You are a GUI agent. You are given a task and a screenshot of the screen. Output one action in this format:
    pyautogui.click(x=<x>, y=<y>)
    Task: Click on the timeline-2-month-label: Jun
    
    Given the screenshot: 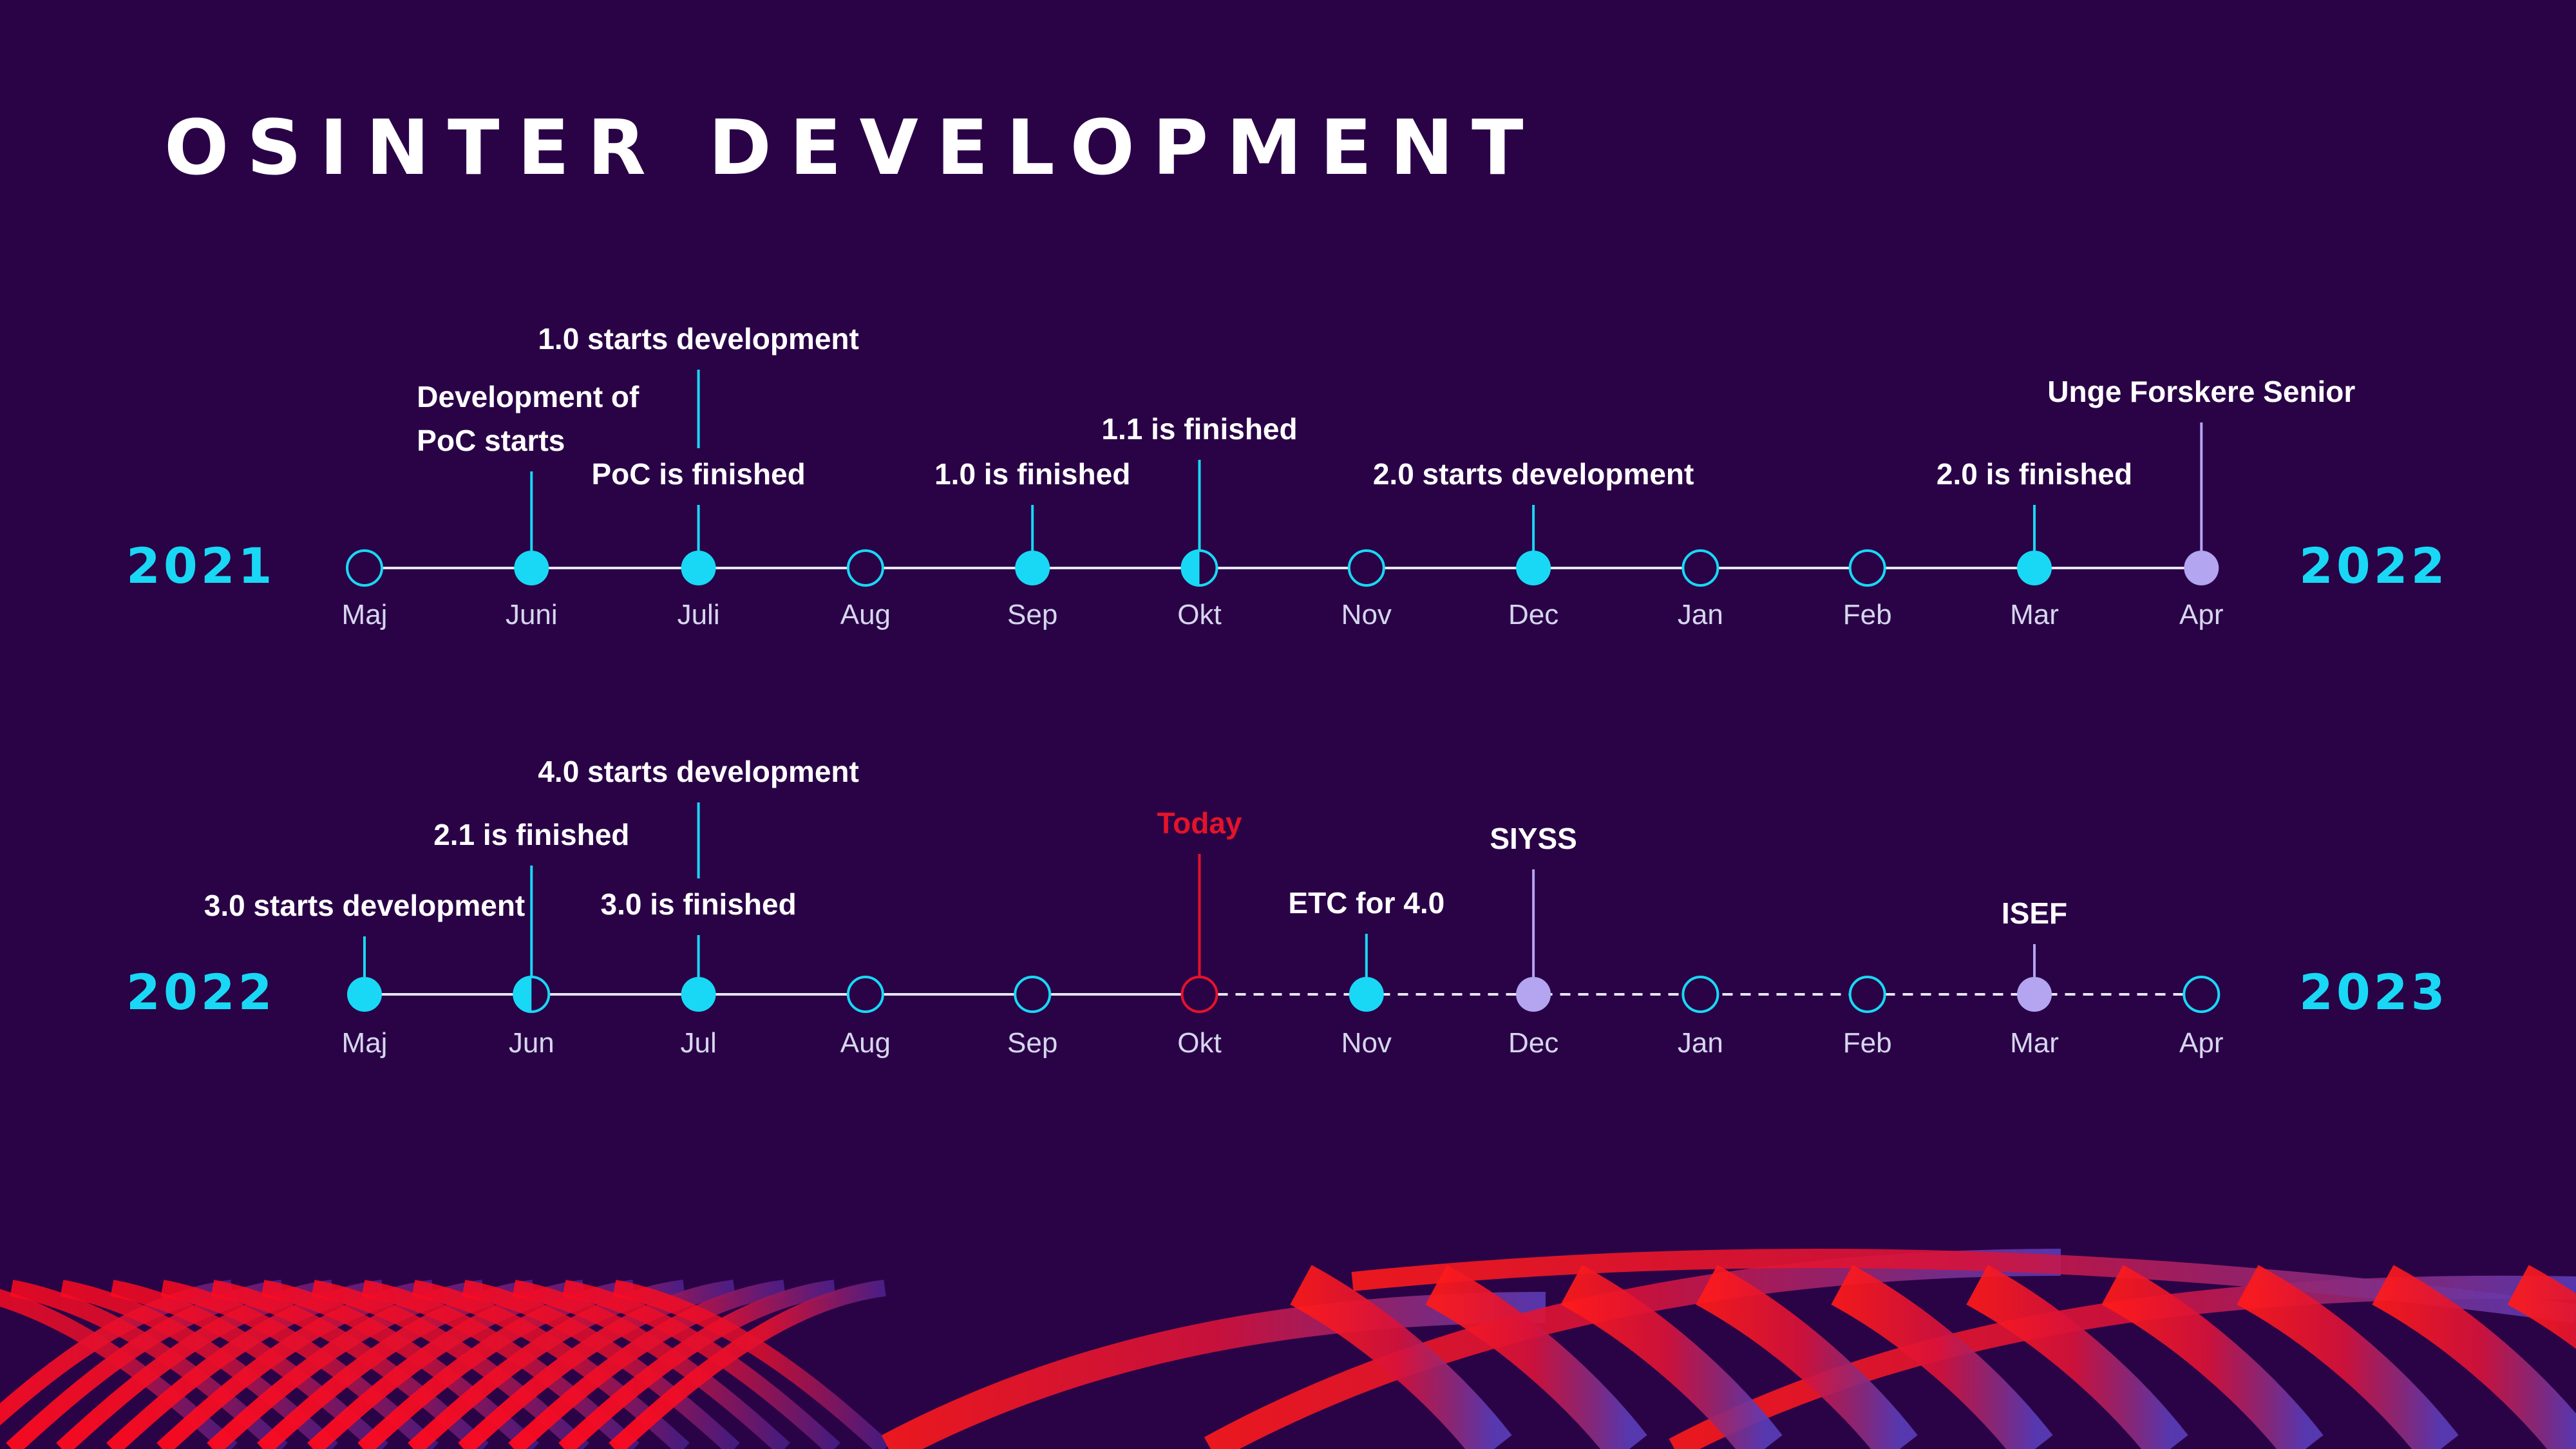 What is the action you would take?
    pyautogui.click(x=531, y=1043)
    